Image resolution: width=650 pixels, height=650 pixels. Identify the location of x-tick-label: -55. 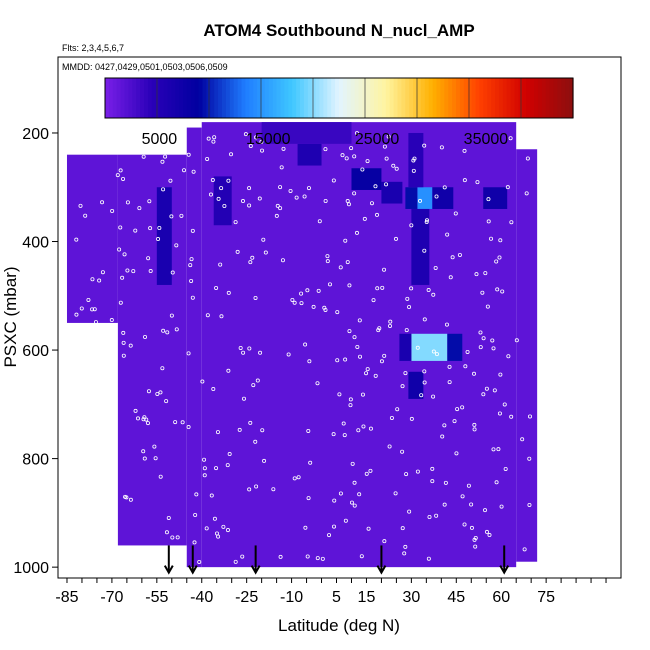
(156, 597).